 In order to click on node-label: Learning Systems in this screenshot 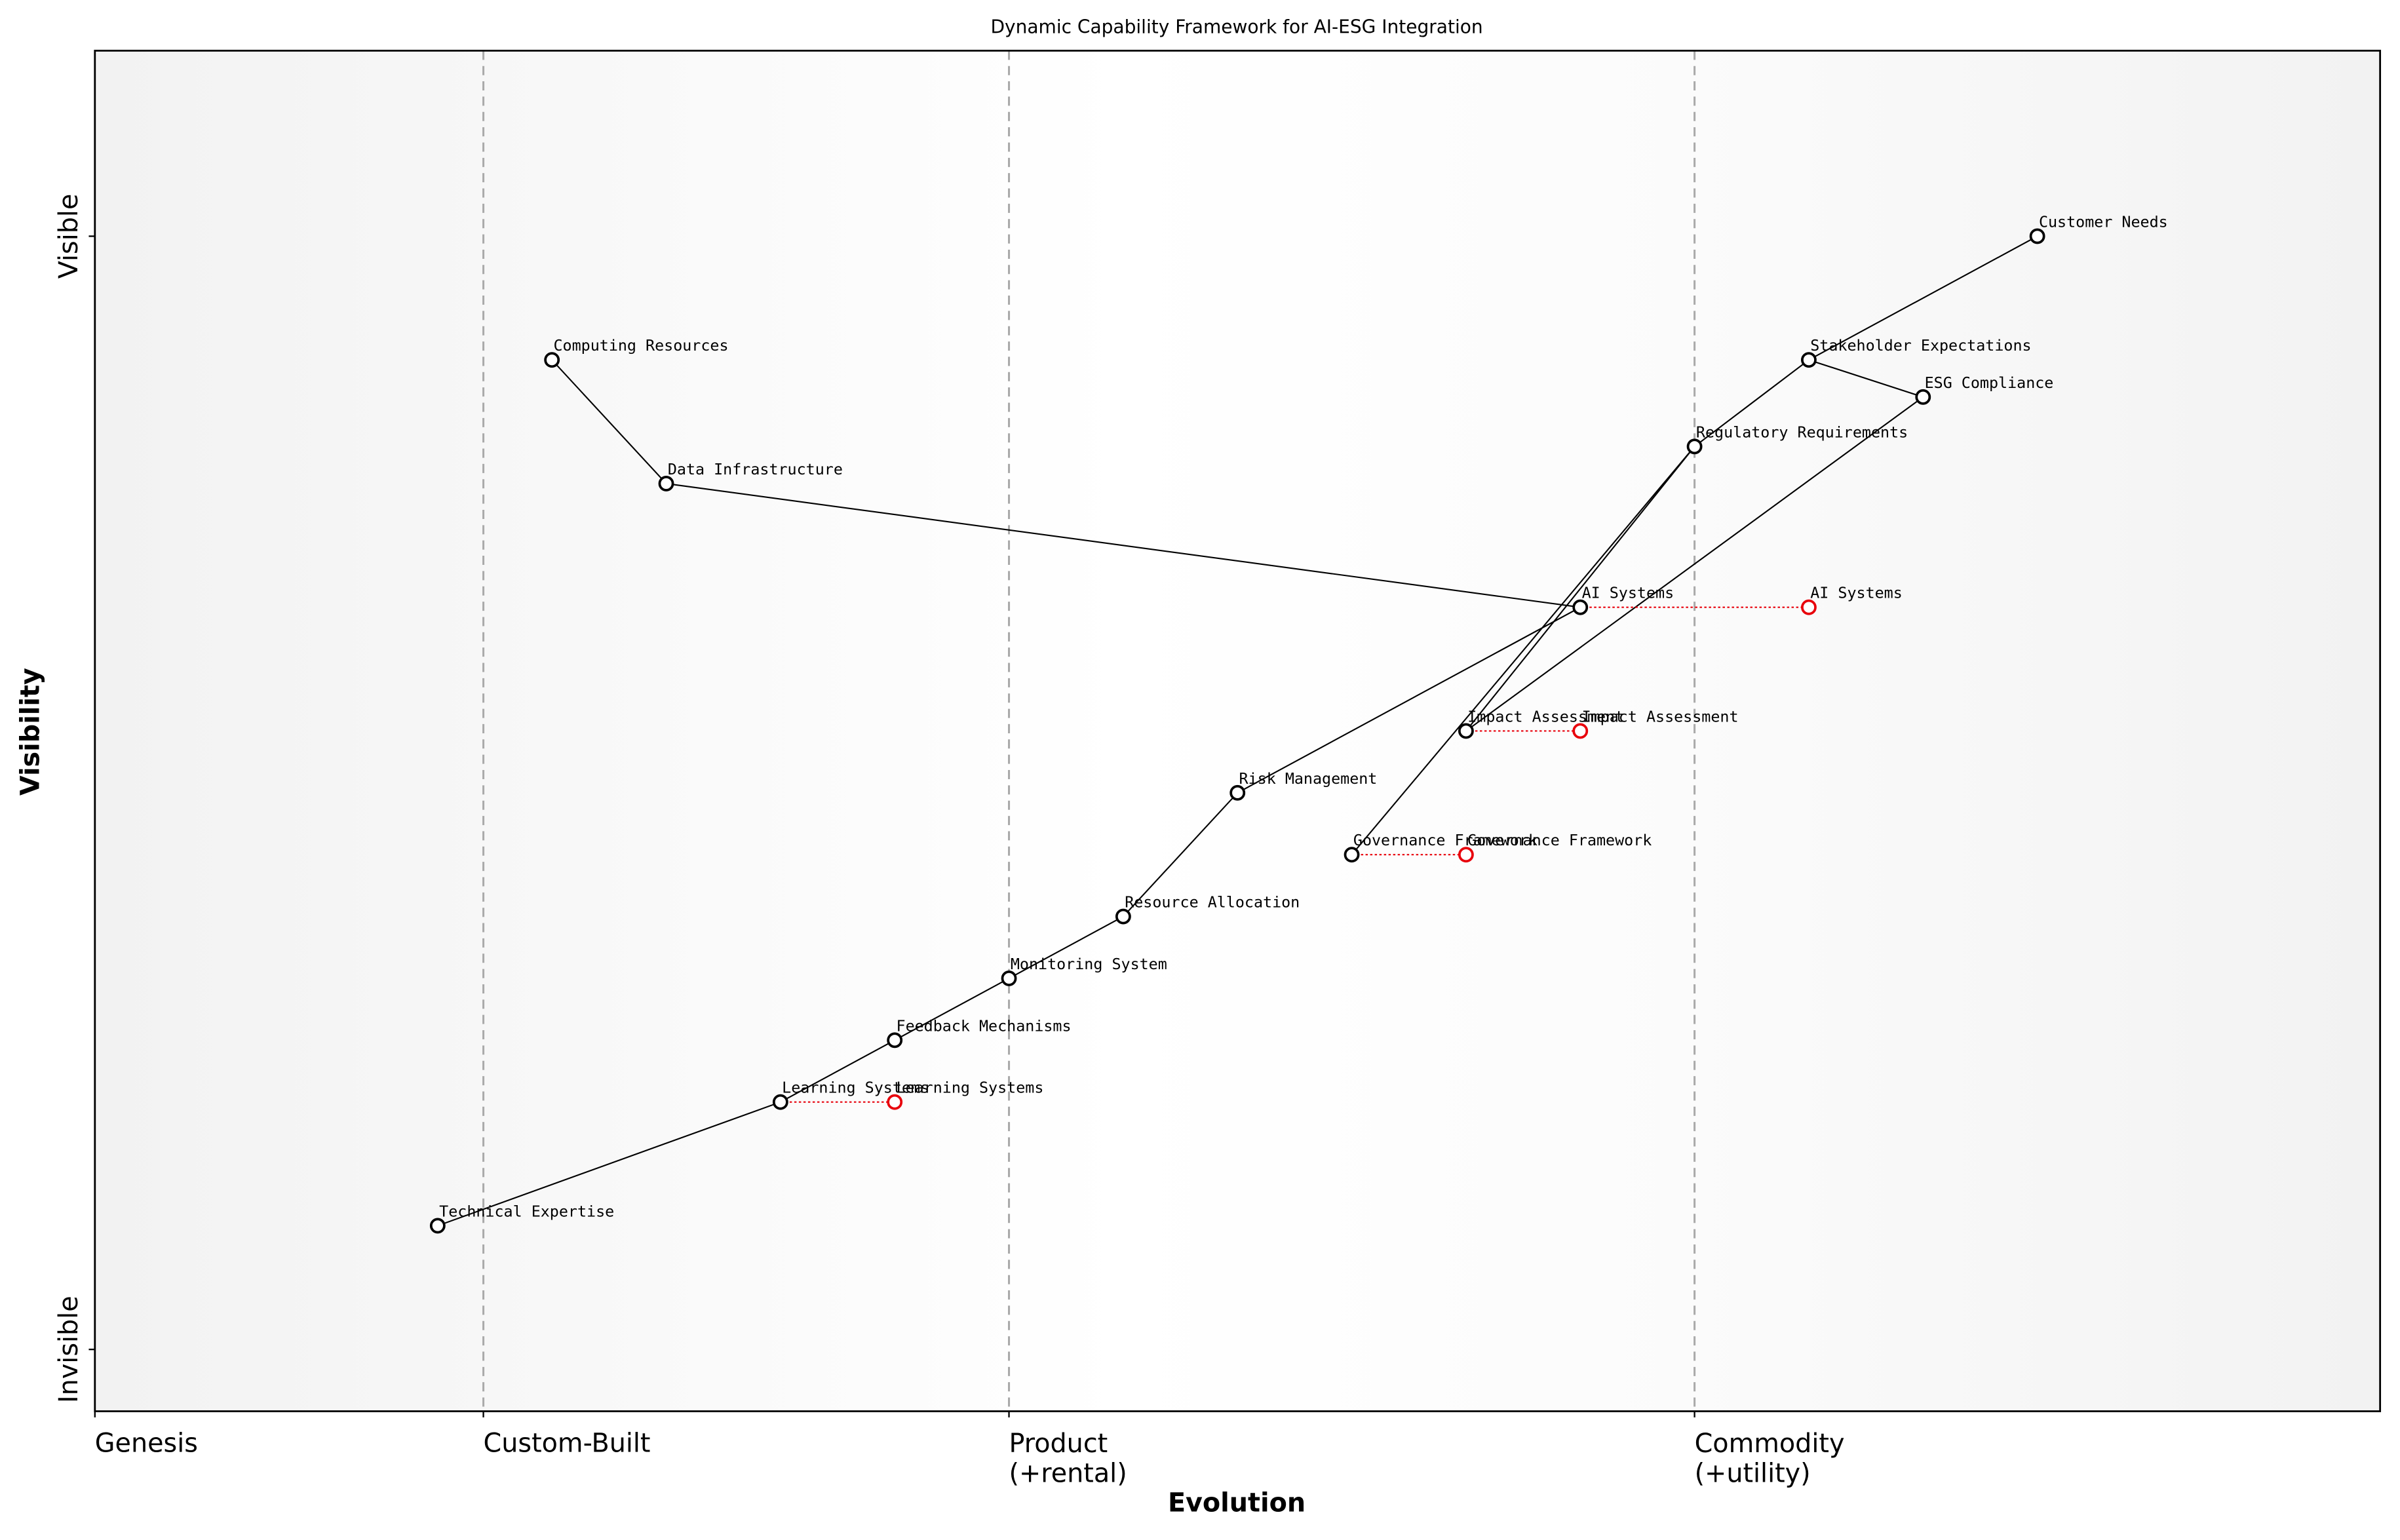, I will do `click(855, 1088)`.